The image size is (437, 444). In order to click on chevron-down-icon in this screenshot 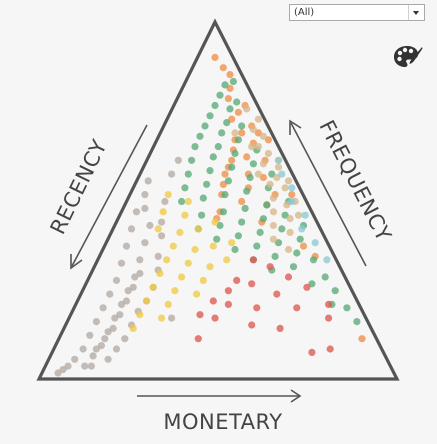, I will do `click(416, 12)`.